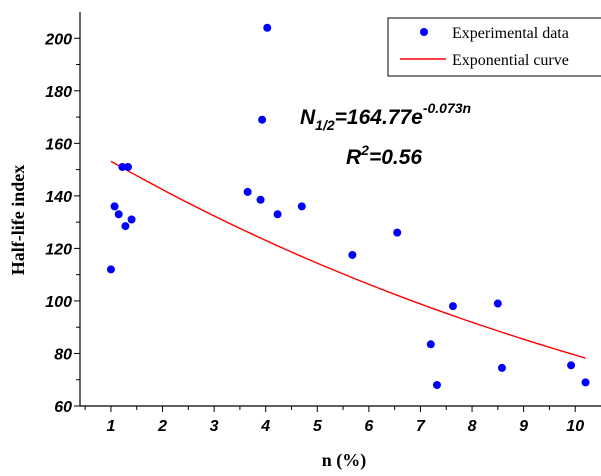  I want to click on legend: Experimental data Exponential curve, so click(494, 47).